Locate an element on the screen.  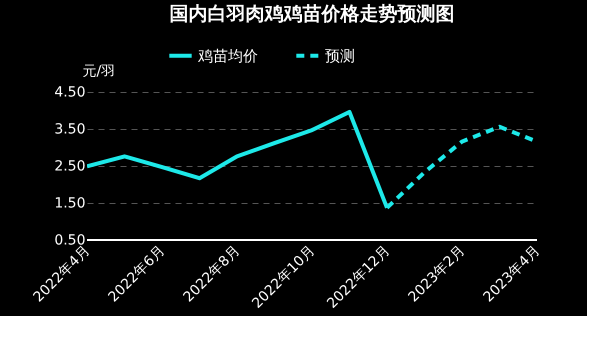
y-axis-title: 元/羽 is located at coordinates (99, 72).